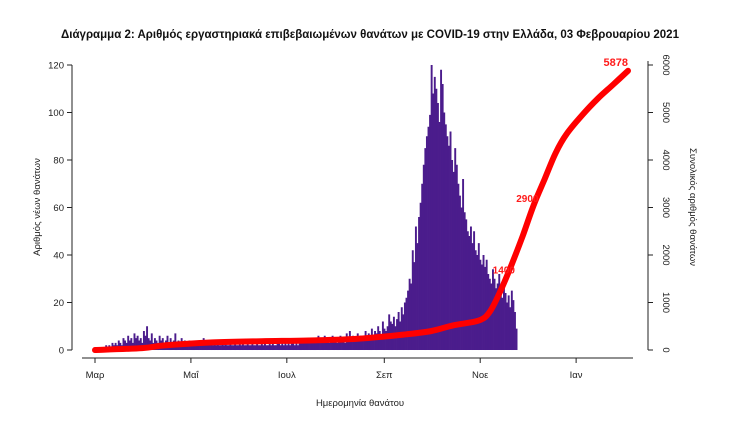  What do you see at coordinates (58, 256) in the screenshot?
I see `left-tick-label: 40` at bounding box center [58, 256].